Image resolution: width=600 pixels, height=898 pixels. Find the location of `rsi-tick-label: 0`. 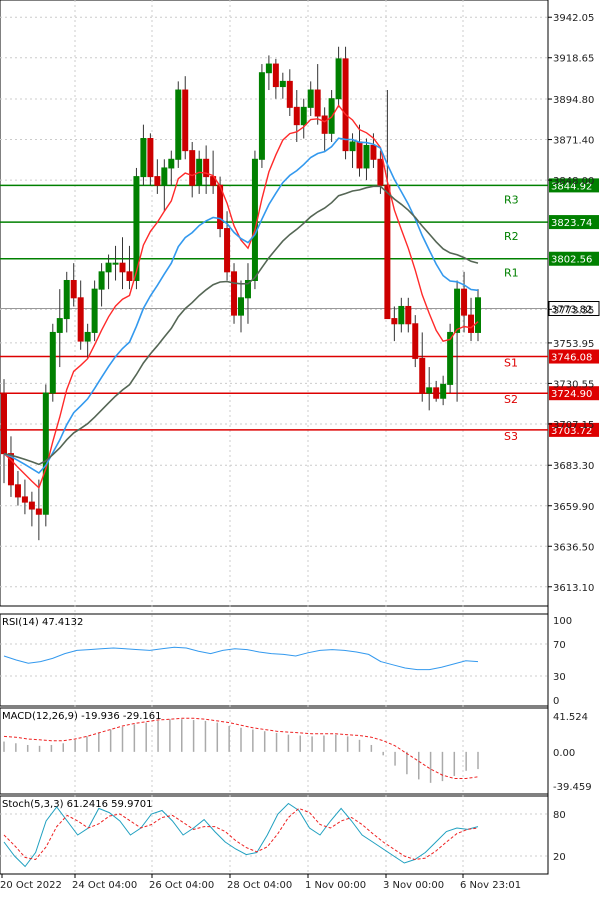

rsi-tick-label: 0 is located at coordinates (556, 701).